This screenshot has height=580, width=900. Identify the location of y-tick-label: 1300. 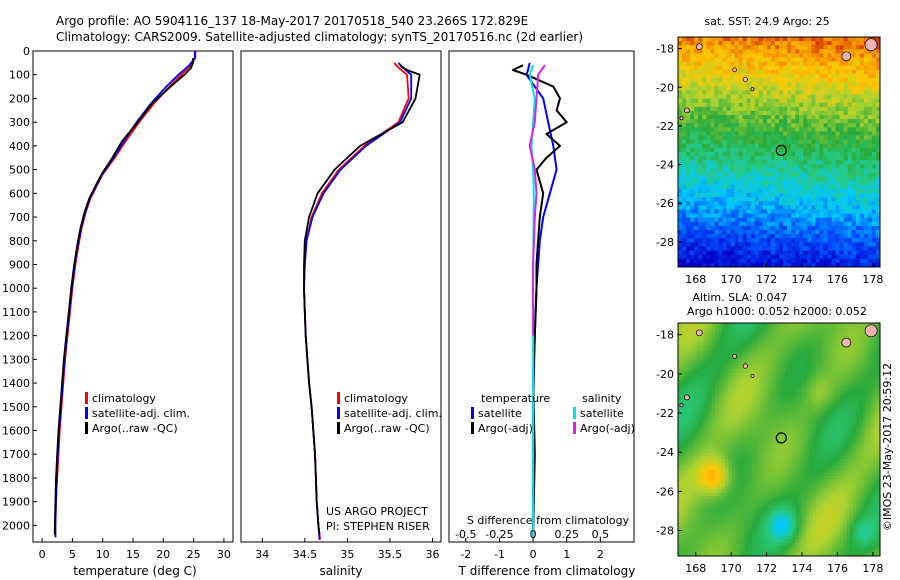
(16, 359).